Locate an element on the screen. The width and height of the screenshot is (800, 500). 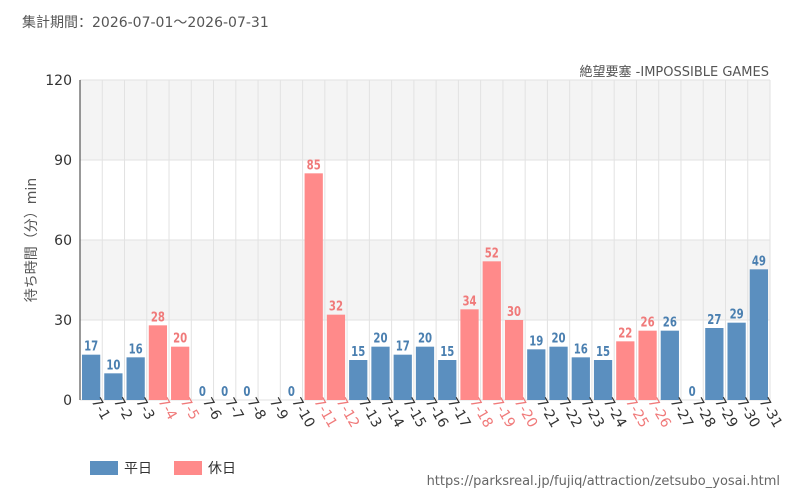
bar-value-label: 30 is located at coordinates (514, 312).